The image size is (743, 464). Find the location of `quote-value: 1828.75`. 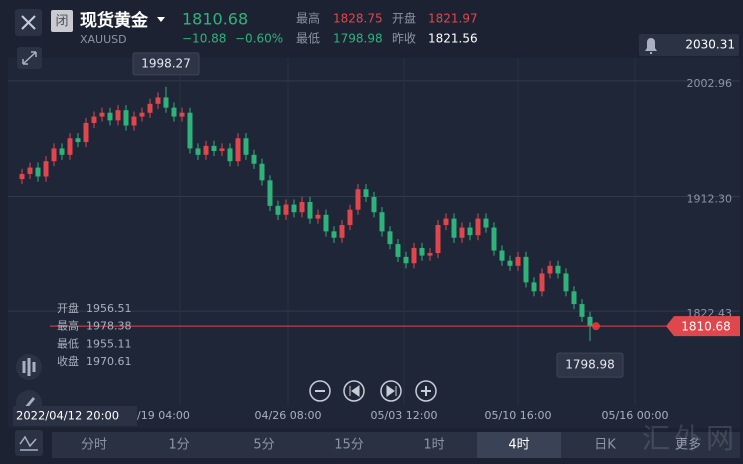

quote-value: 1828.75 is located at coordinates (358, 19).